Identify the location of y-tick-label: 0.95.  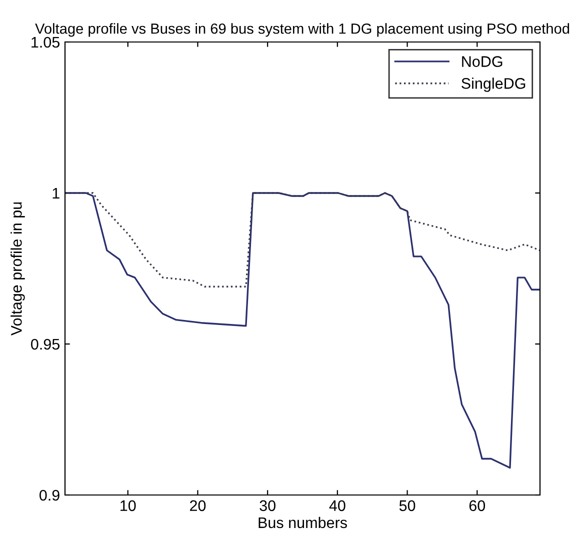
(45, 344).